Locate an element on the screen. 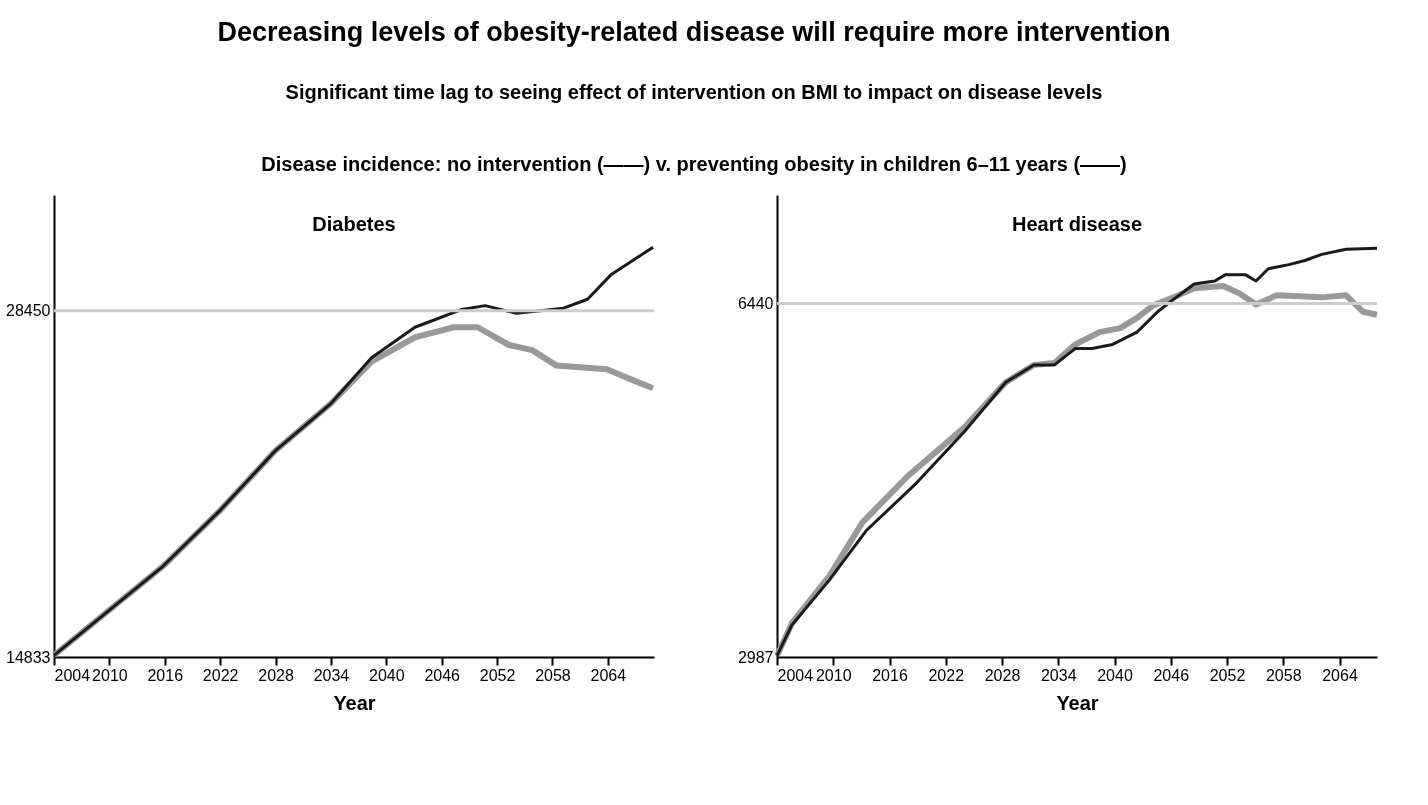  y-tick-label: 2987 is located at coordinates (755, 657).